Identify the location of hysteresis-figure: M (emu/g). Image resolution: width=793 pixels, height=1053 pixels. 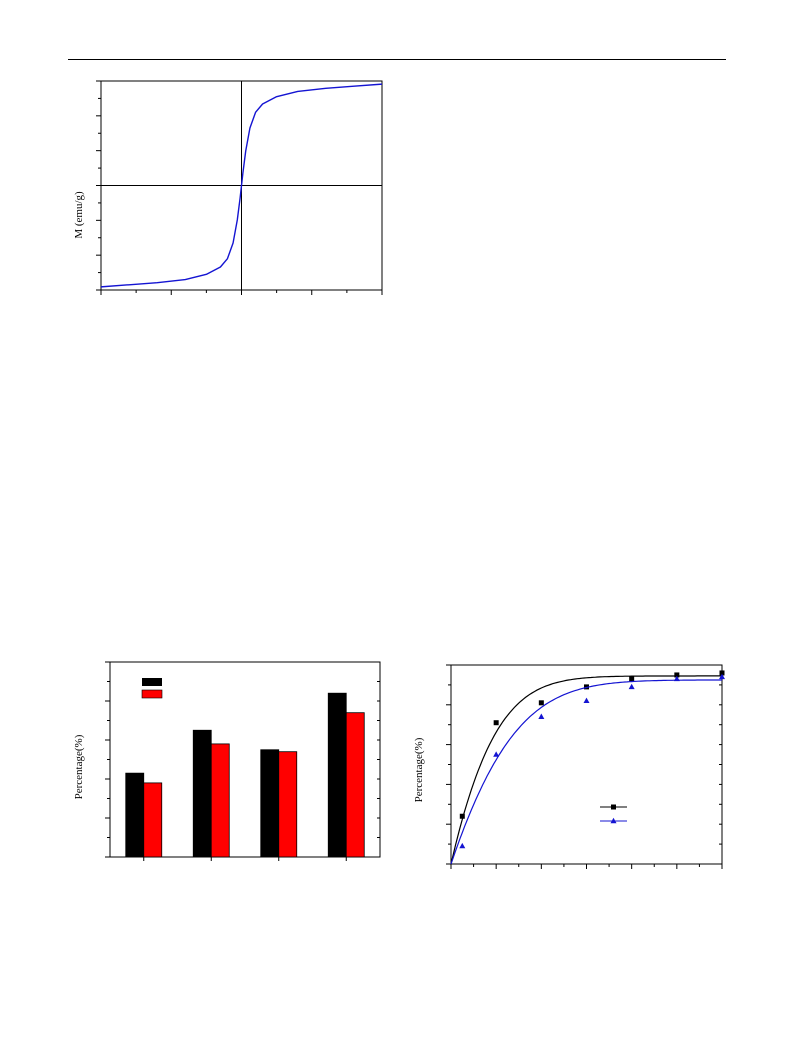
(230, 194).